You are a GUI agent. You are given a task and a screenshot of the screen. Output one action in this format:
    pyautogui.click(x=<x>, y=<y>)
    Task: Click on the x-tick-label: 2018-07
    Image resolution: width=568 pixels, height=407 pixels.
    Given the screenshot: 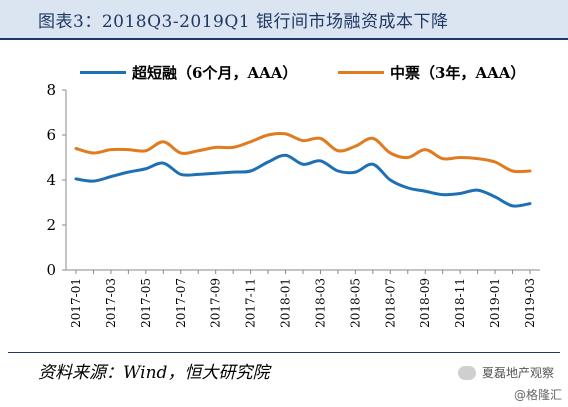 What is the action you would take?
    pyautogui.click(x=390, y=303)
    